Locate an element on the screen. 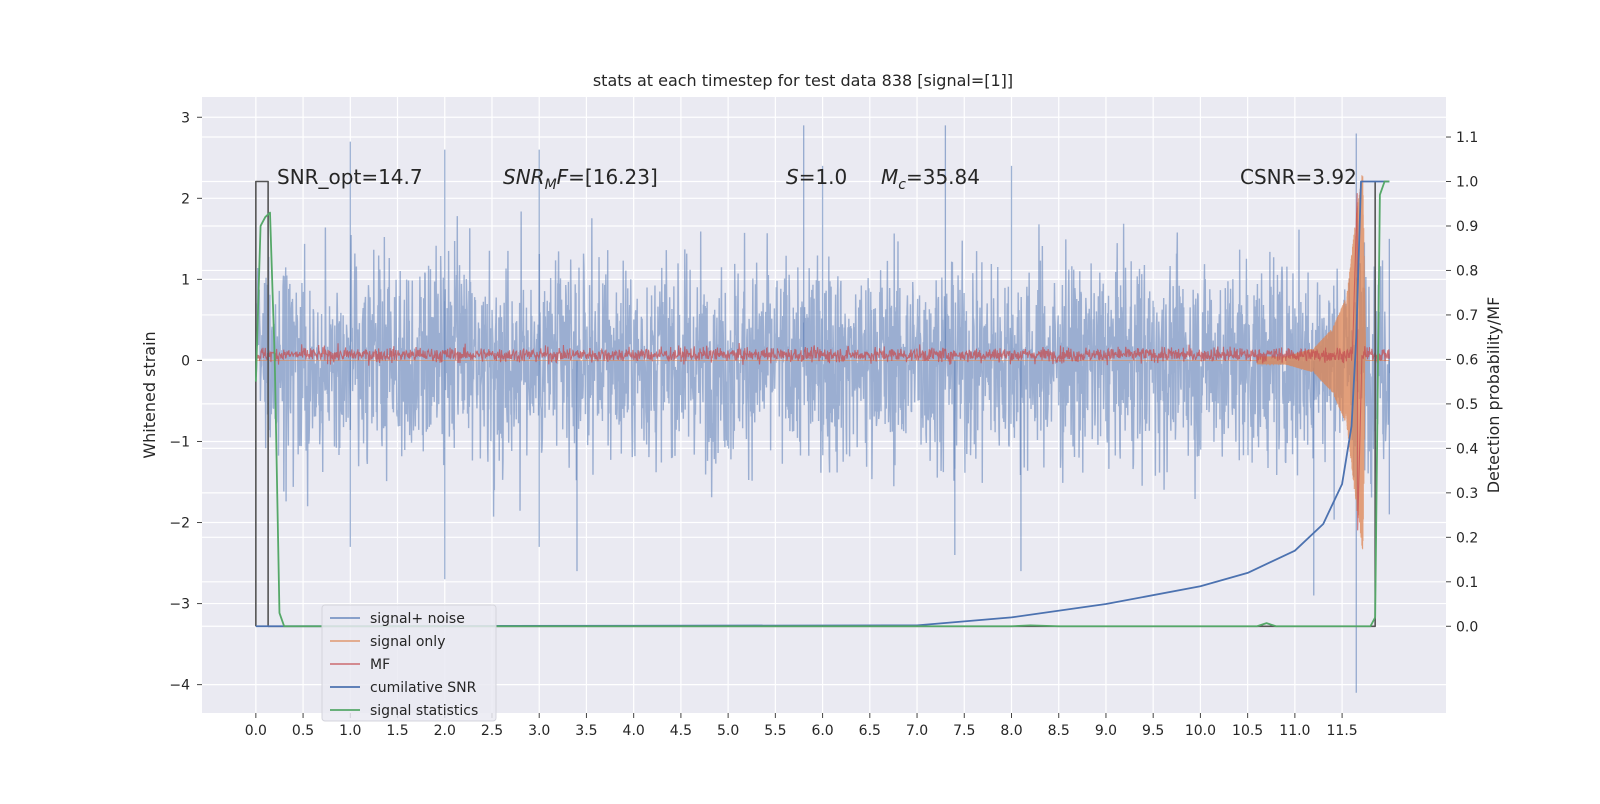  annotation-csnr: CSNR=3.92 is located at coordinates (1298, 177).